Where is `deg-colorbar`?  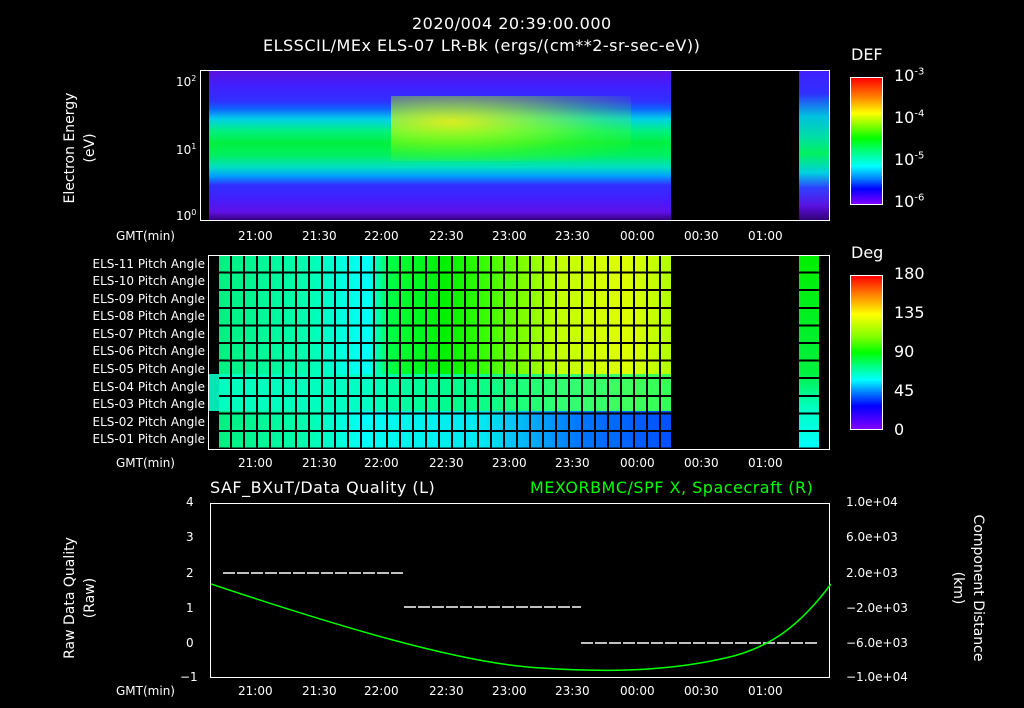 deg-colorbar is located at coordinates (866, 352).